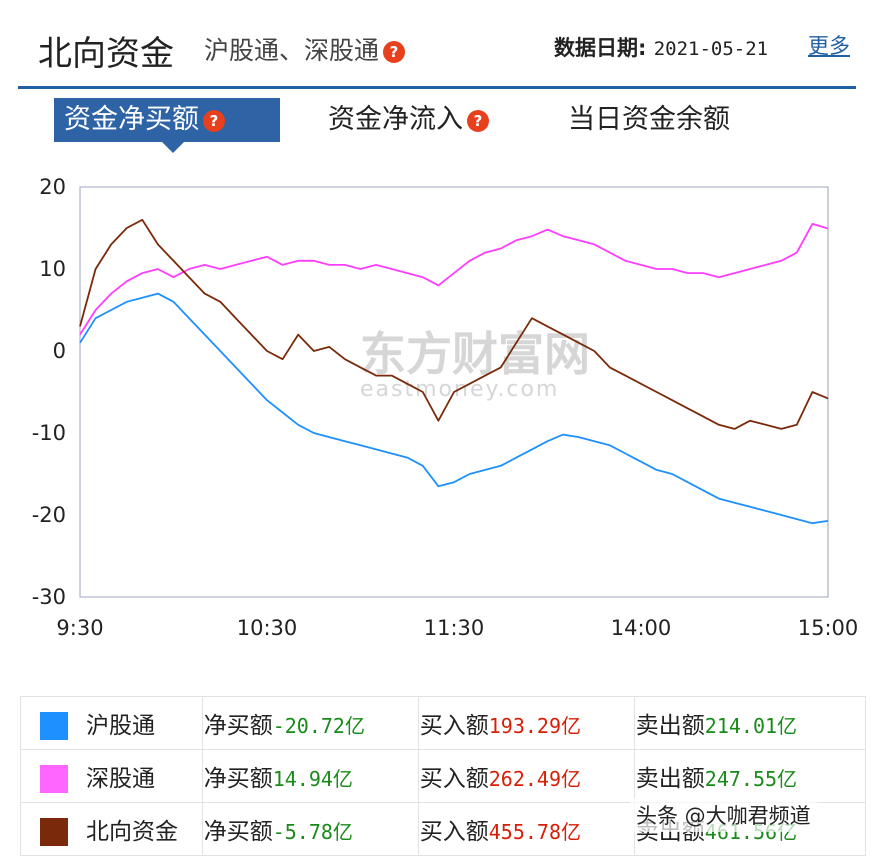  What do you see at coordinates (132, 831) in the screenshot?
I see `legend-series-name: 北向资金` at bounding box center [132, 831].